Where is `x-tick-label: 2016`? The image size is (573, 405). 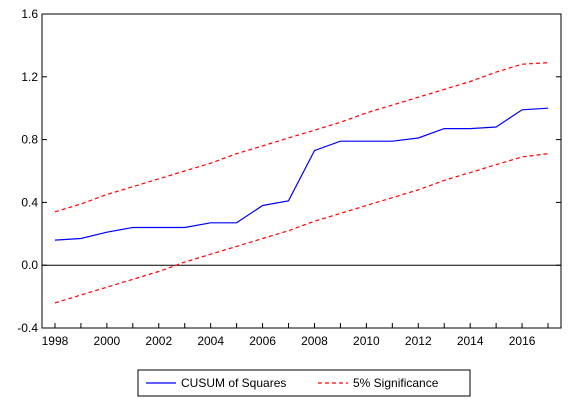 x-tick-label: 2016 is located at coordinates (522, 341).